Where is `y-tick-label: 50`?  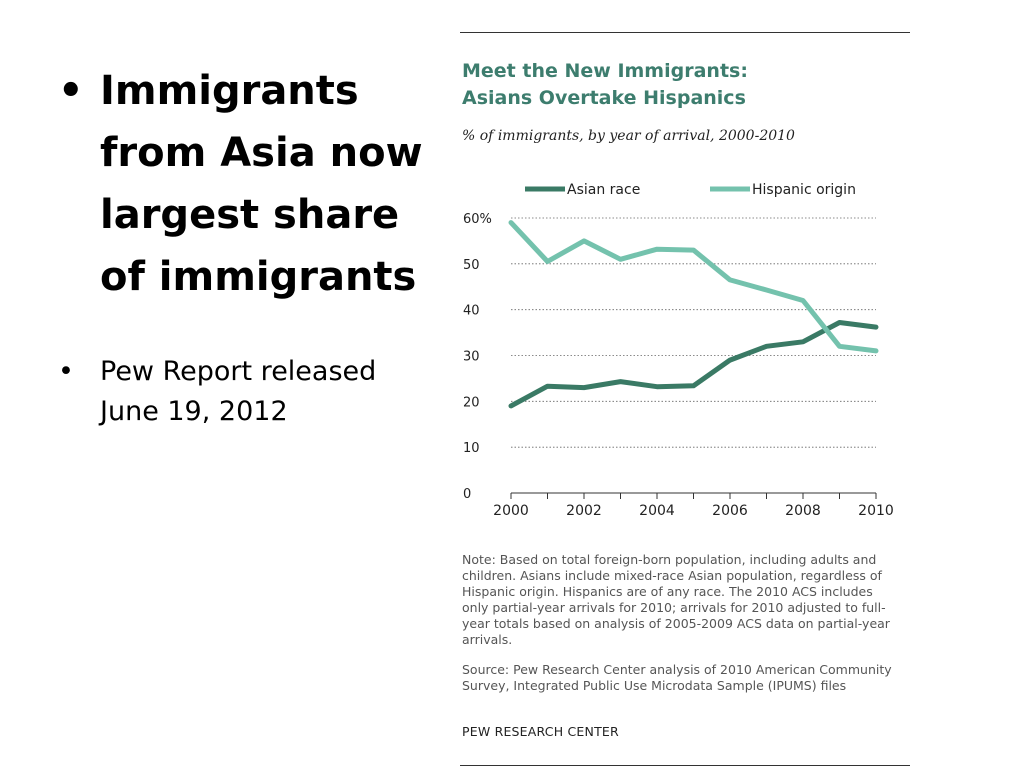 y-tick-label: 50 is located at coordinates (471, 265).